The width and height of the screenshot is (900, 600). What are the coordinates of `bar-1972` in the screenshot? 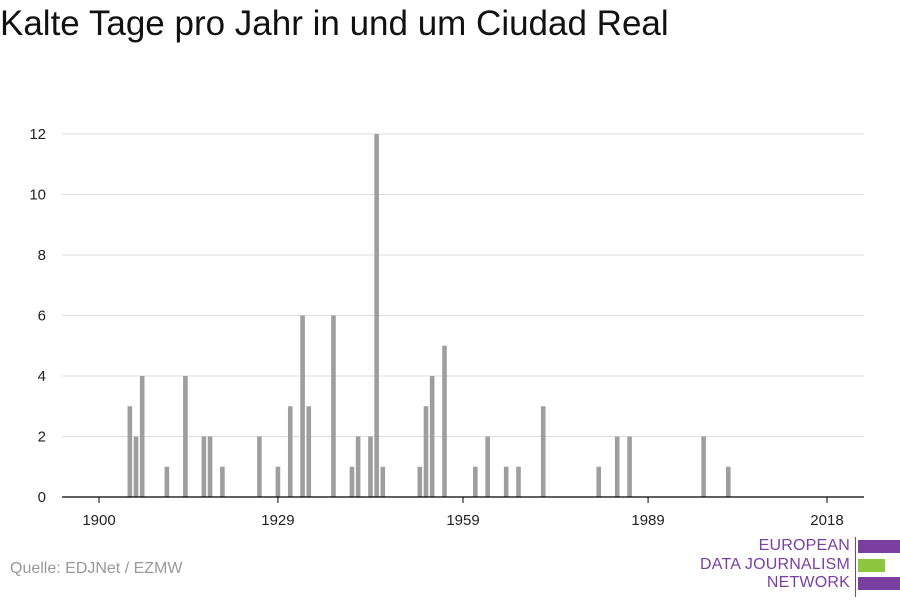 It's located at (543, 451).